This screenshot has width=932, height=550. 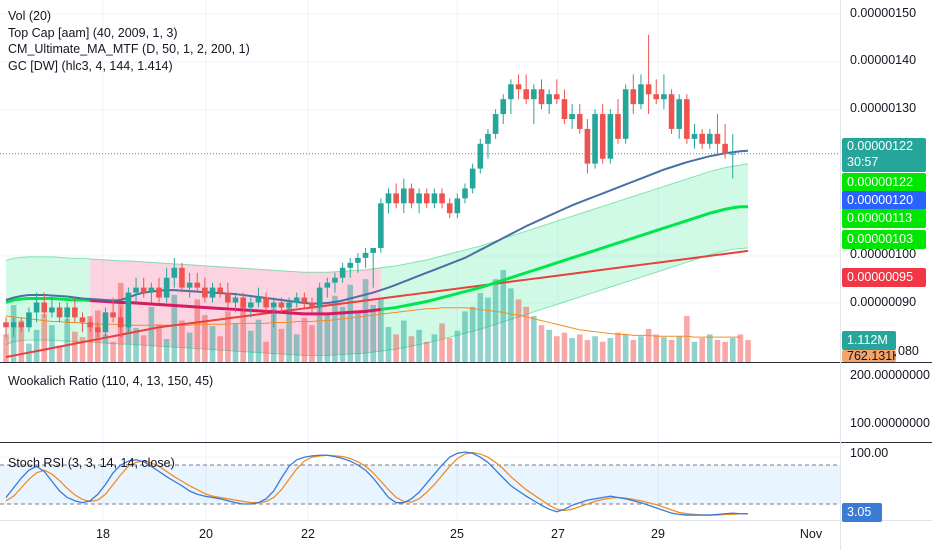 What do you see at coordinates (30, 16) in the screenshot?
I see `legend-volume: Vol (20)` at bounding box center [30, 16].